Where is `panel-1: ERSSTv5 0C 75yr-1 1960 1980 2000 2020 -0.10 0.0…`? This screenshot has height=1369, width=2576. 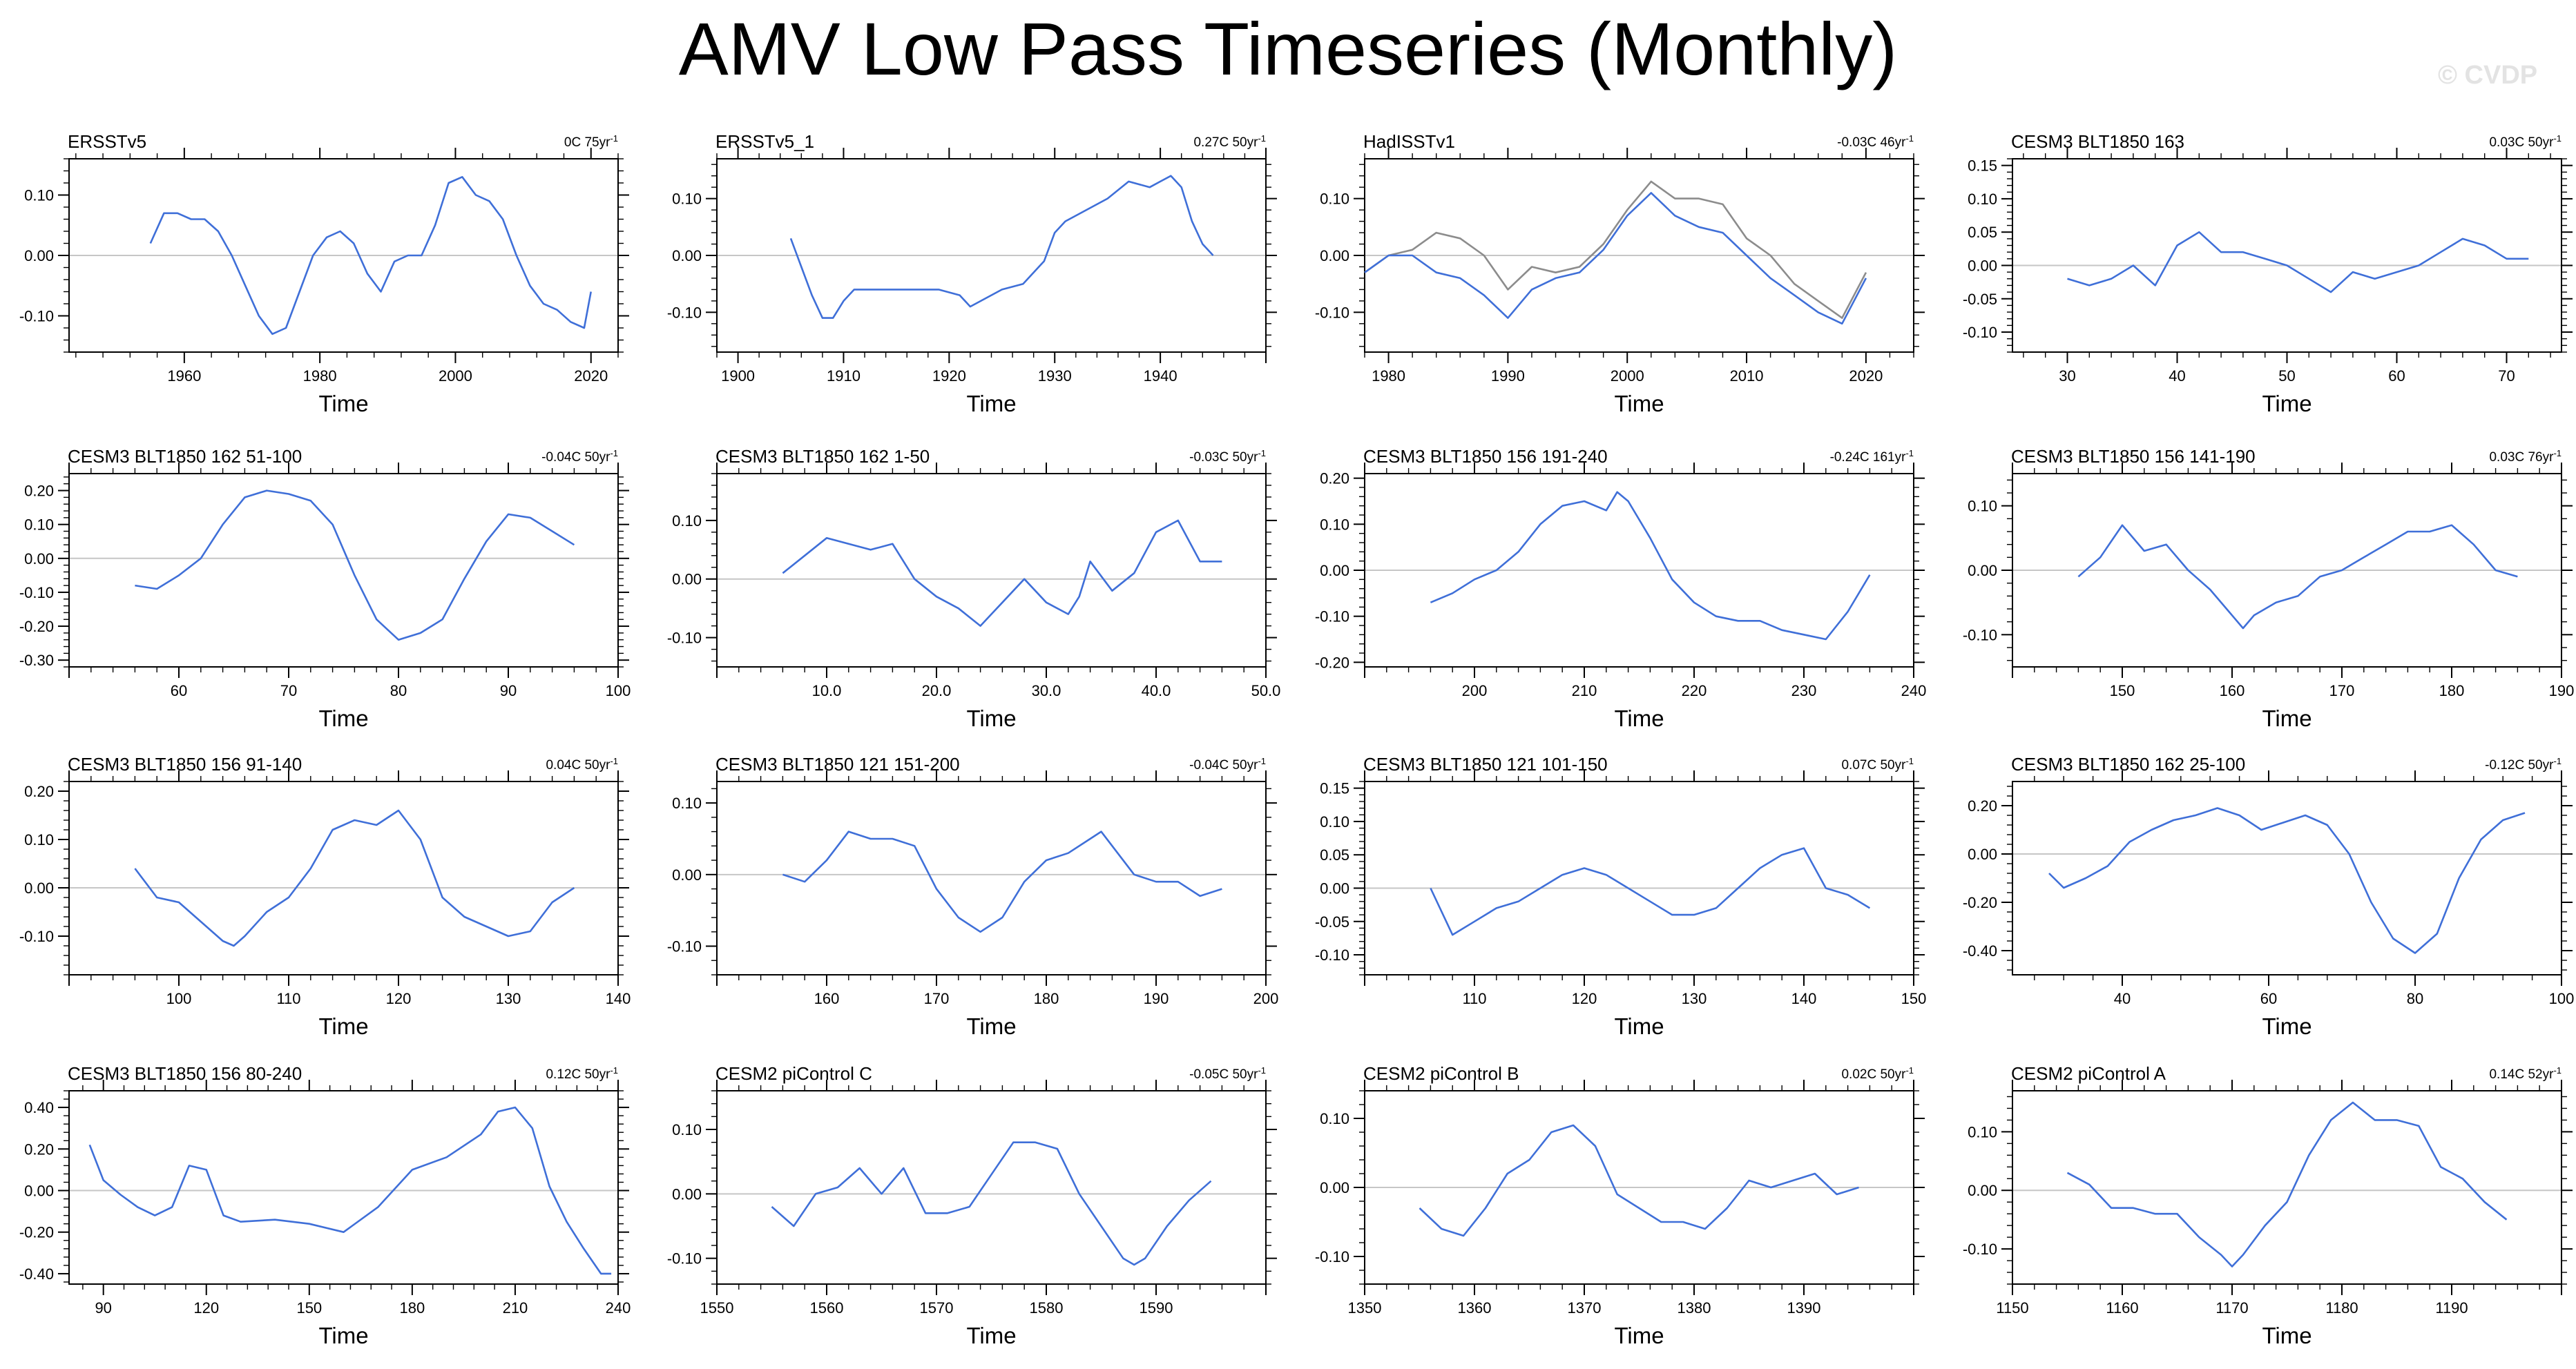 panel-1: ERSSTv5 0C 75yr-1 1960 1980 2000 2020 -0.10 0.0… is located at coordinates (324, 273).